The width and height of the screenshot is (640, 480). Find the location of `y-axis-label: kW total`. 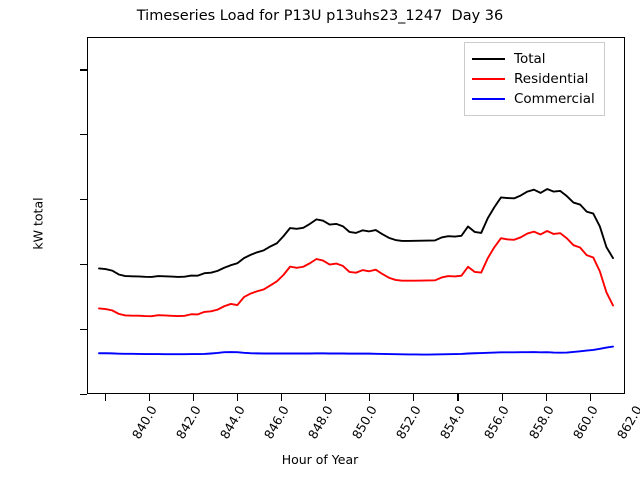

y-axis-label: kW total is located at coordinates (38, 223).